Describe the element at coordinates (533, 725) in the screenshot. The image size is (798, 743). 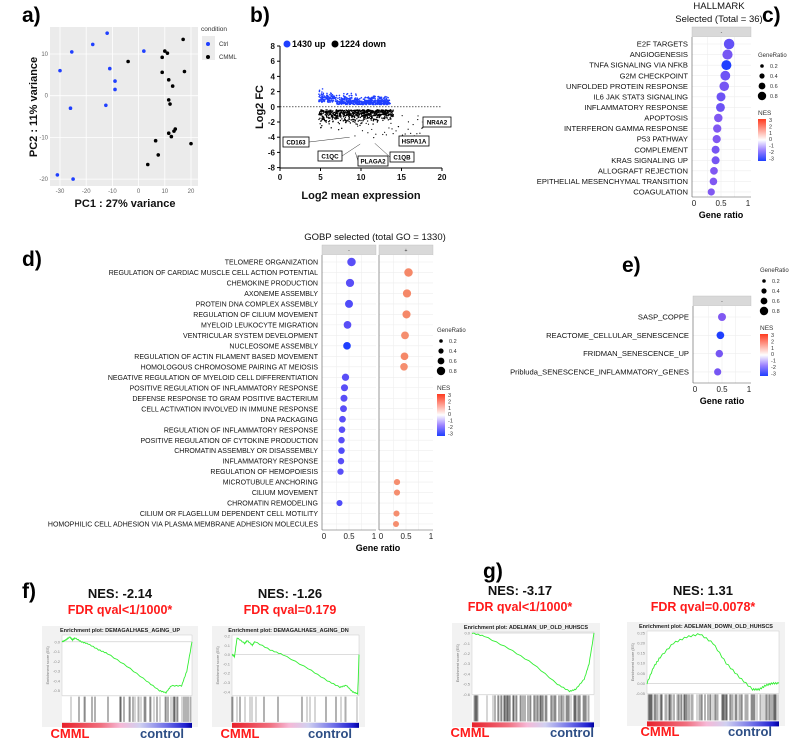
I see `ranked-list-bar` at that location.